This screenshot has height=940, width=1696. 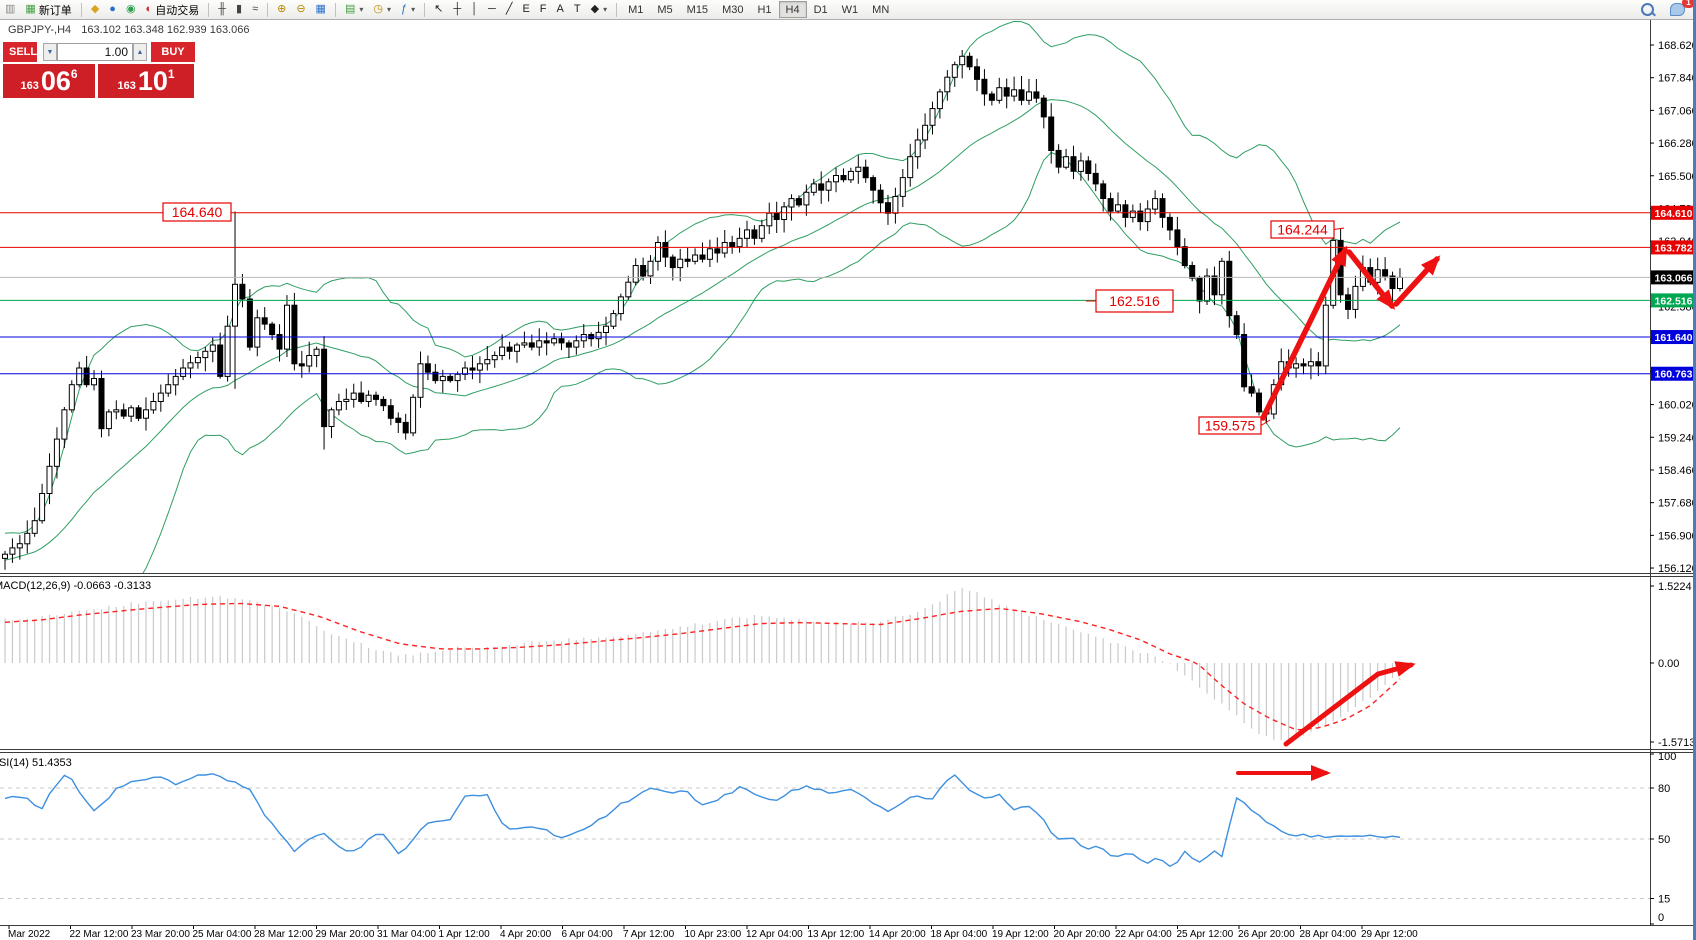 I want to click on community-icon: ●, so click(x=112, y=9).